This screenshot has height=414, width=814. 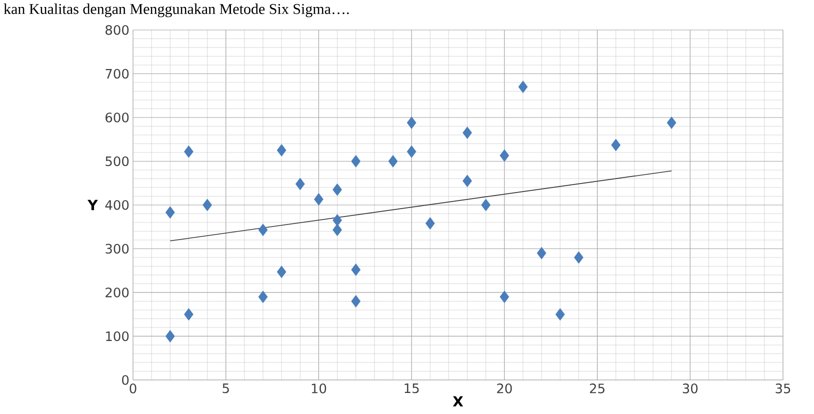 What do you see at coordinates (125, 380) in the screenshot?
I see `y-tick-label: 0` at bounding box center [125, 380].